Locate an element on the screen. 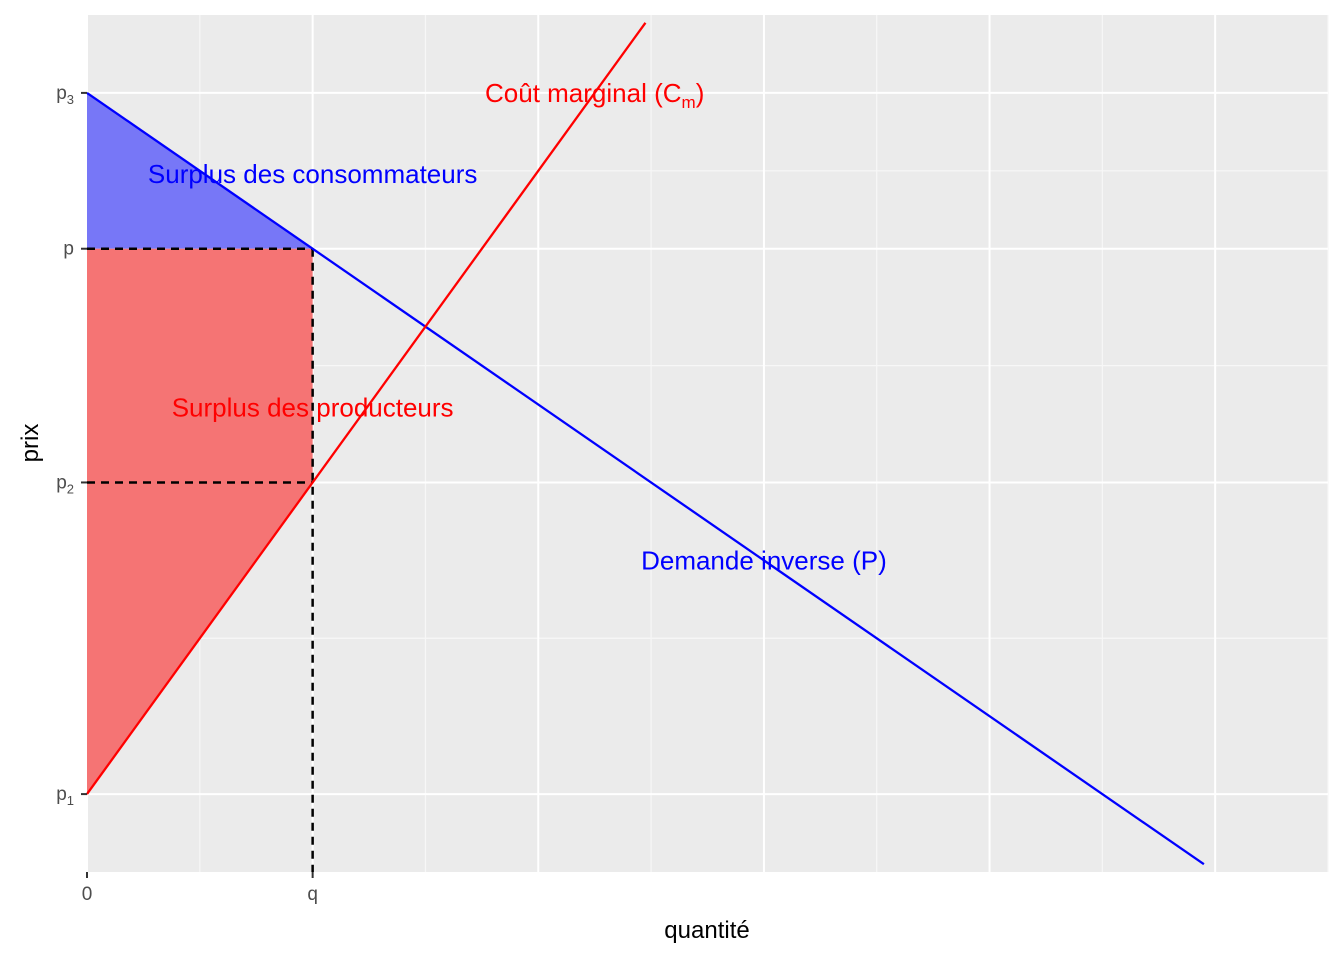 The image size is (1344, 960). annotation-subscript: m is located at coordinates (689, 102).